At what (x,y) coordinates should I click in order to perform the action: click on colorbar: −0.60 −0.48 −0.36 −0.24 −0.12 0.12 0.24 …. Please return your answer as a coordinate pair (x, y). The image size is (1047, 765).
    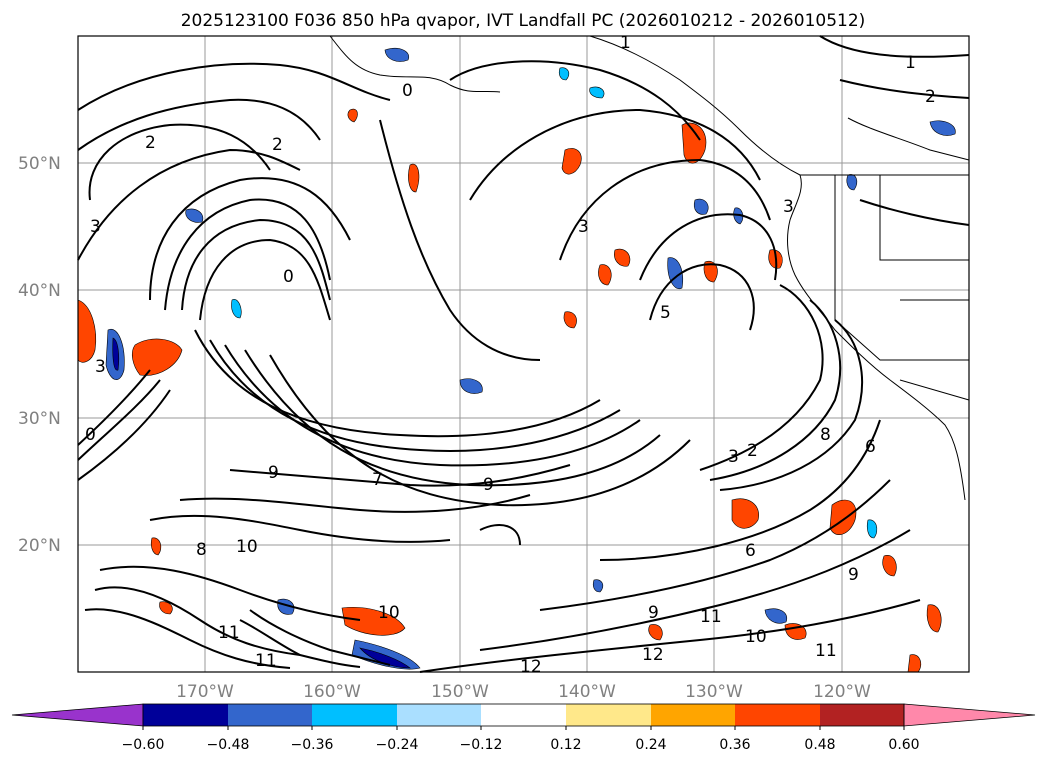
    Looking at the image, I should click on (523, 728).